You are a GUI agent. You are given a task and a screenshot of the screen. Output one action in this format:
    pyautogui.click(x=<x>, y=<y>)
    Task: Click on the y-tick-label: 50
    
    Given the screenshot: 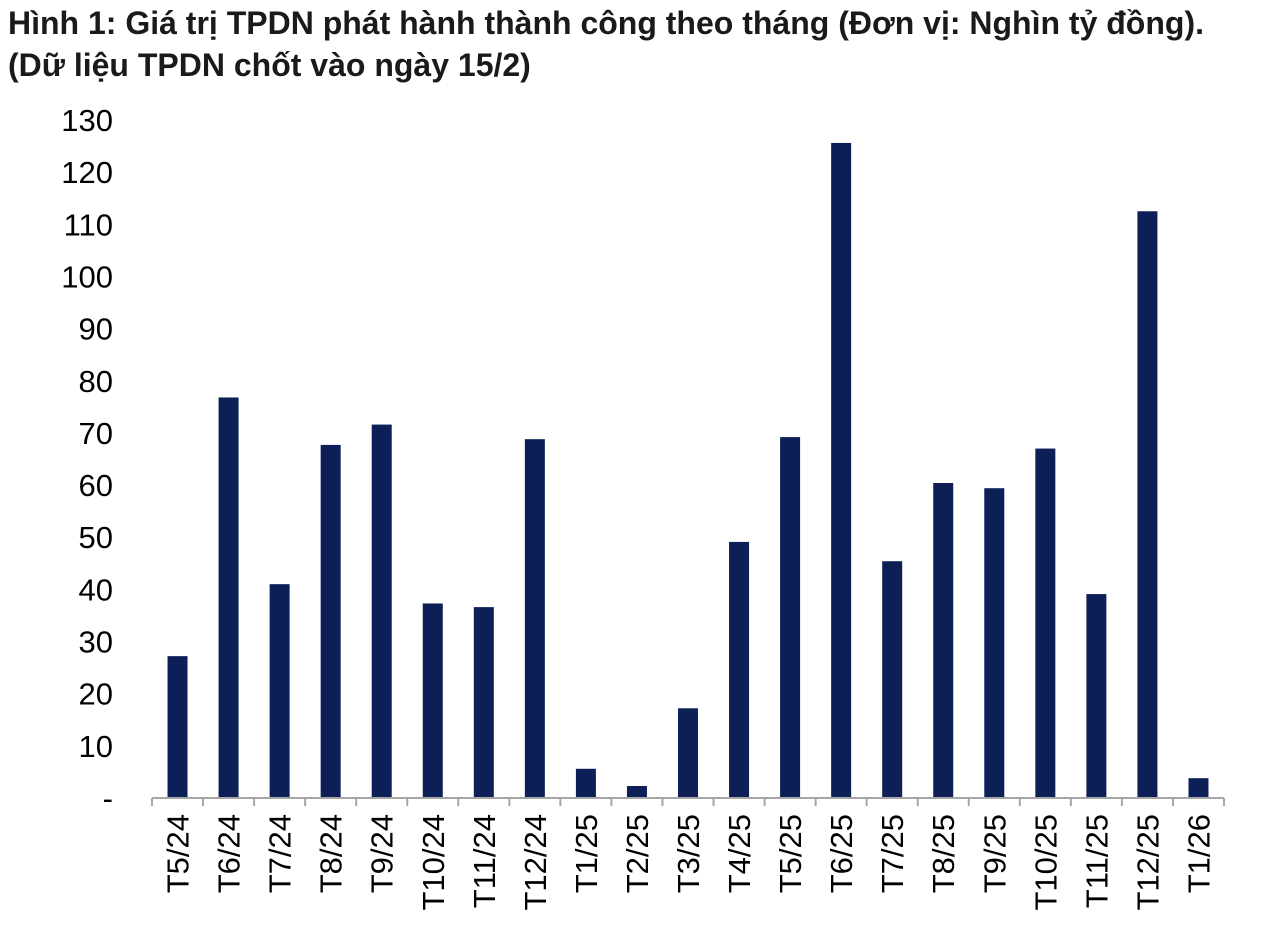 What is the action you would take?
    pyautogui.click(x=96, y=537)
    